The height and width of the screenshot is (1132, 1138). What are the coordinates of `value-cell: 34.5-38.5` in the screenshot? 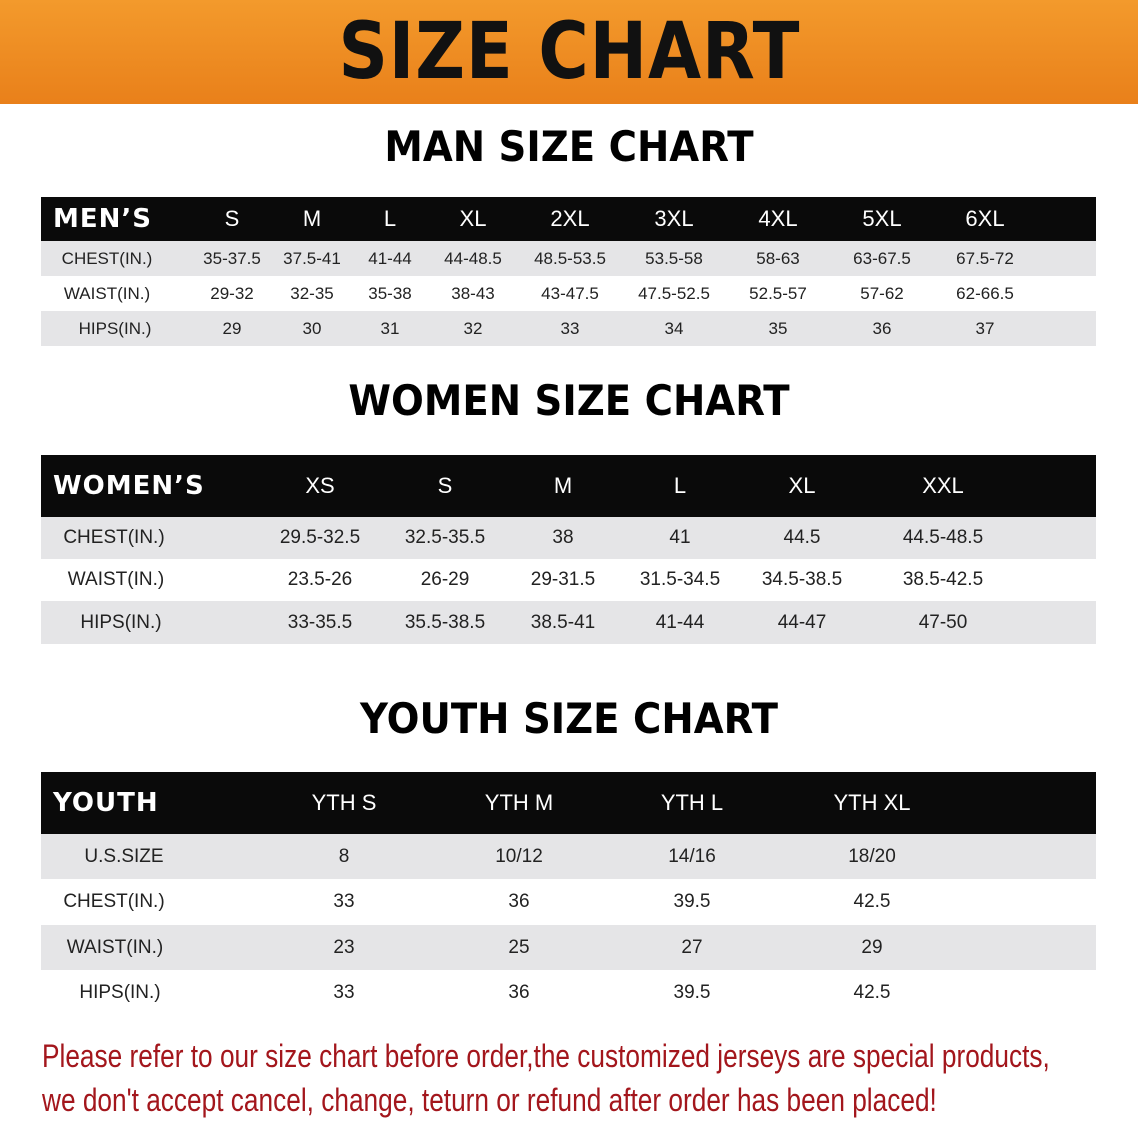 It's located at (802, 579).